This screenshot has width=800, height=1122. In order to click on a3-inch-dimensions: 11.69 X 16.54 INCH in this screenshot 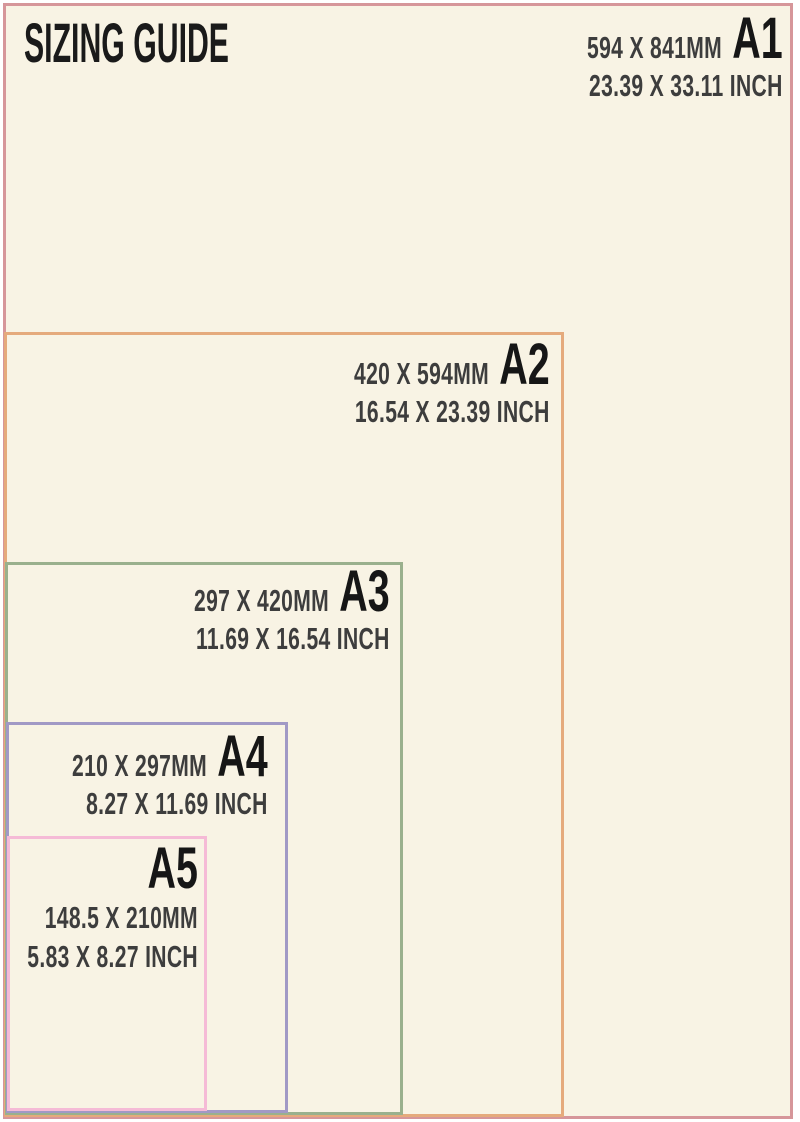, I will do `click(293, 638)`.